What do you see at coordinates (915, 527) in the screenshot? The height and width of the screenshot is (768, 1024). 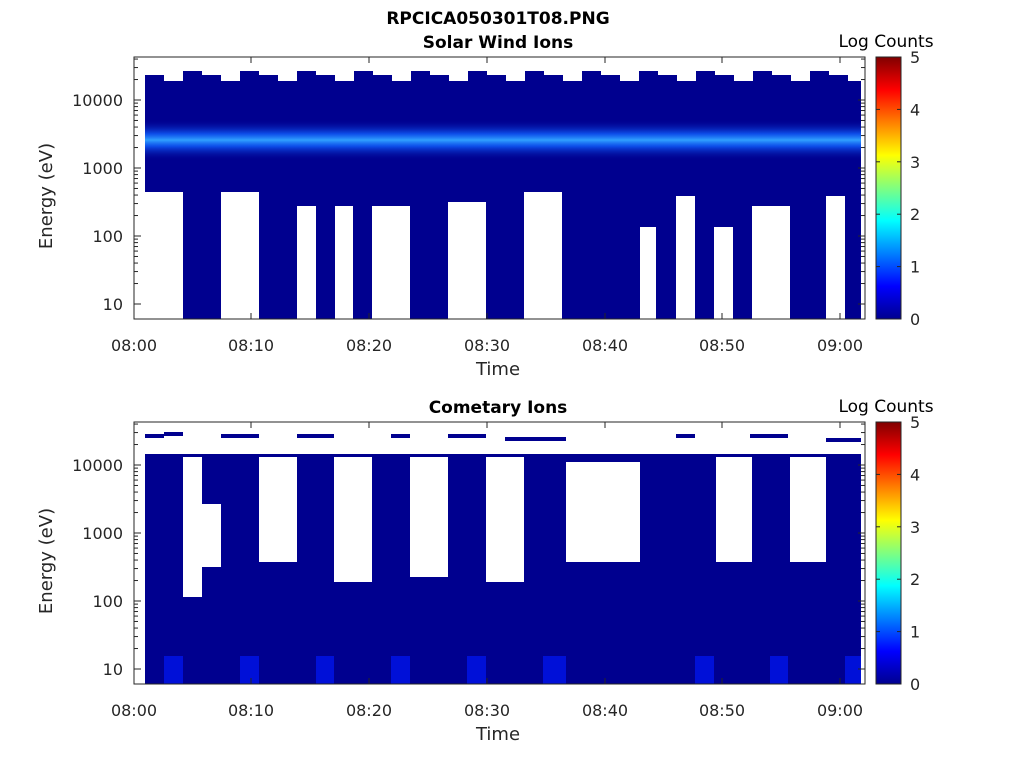 I see `colorbar-tick-label: 3` at bounding box center [915, 527].